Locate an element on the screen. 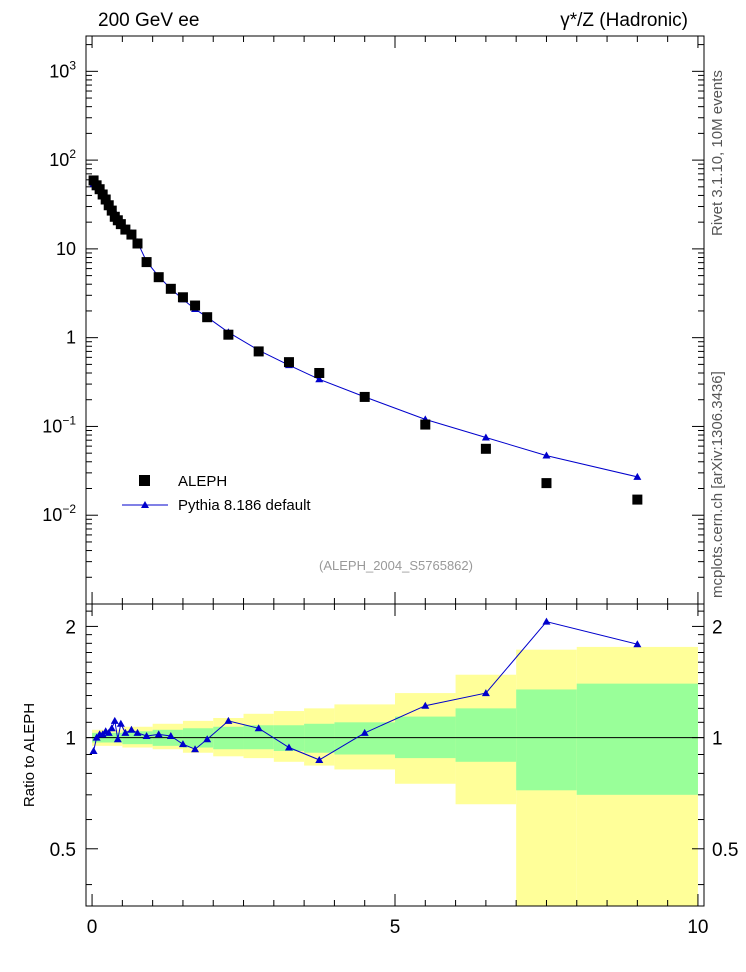 The image size is (746, 972). legend: ALEPH Pythia 8.186 default is located at coordinates (216, 493).